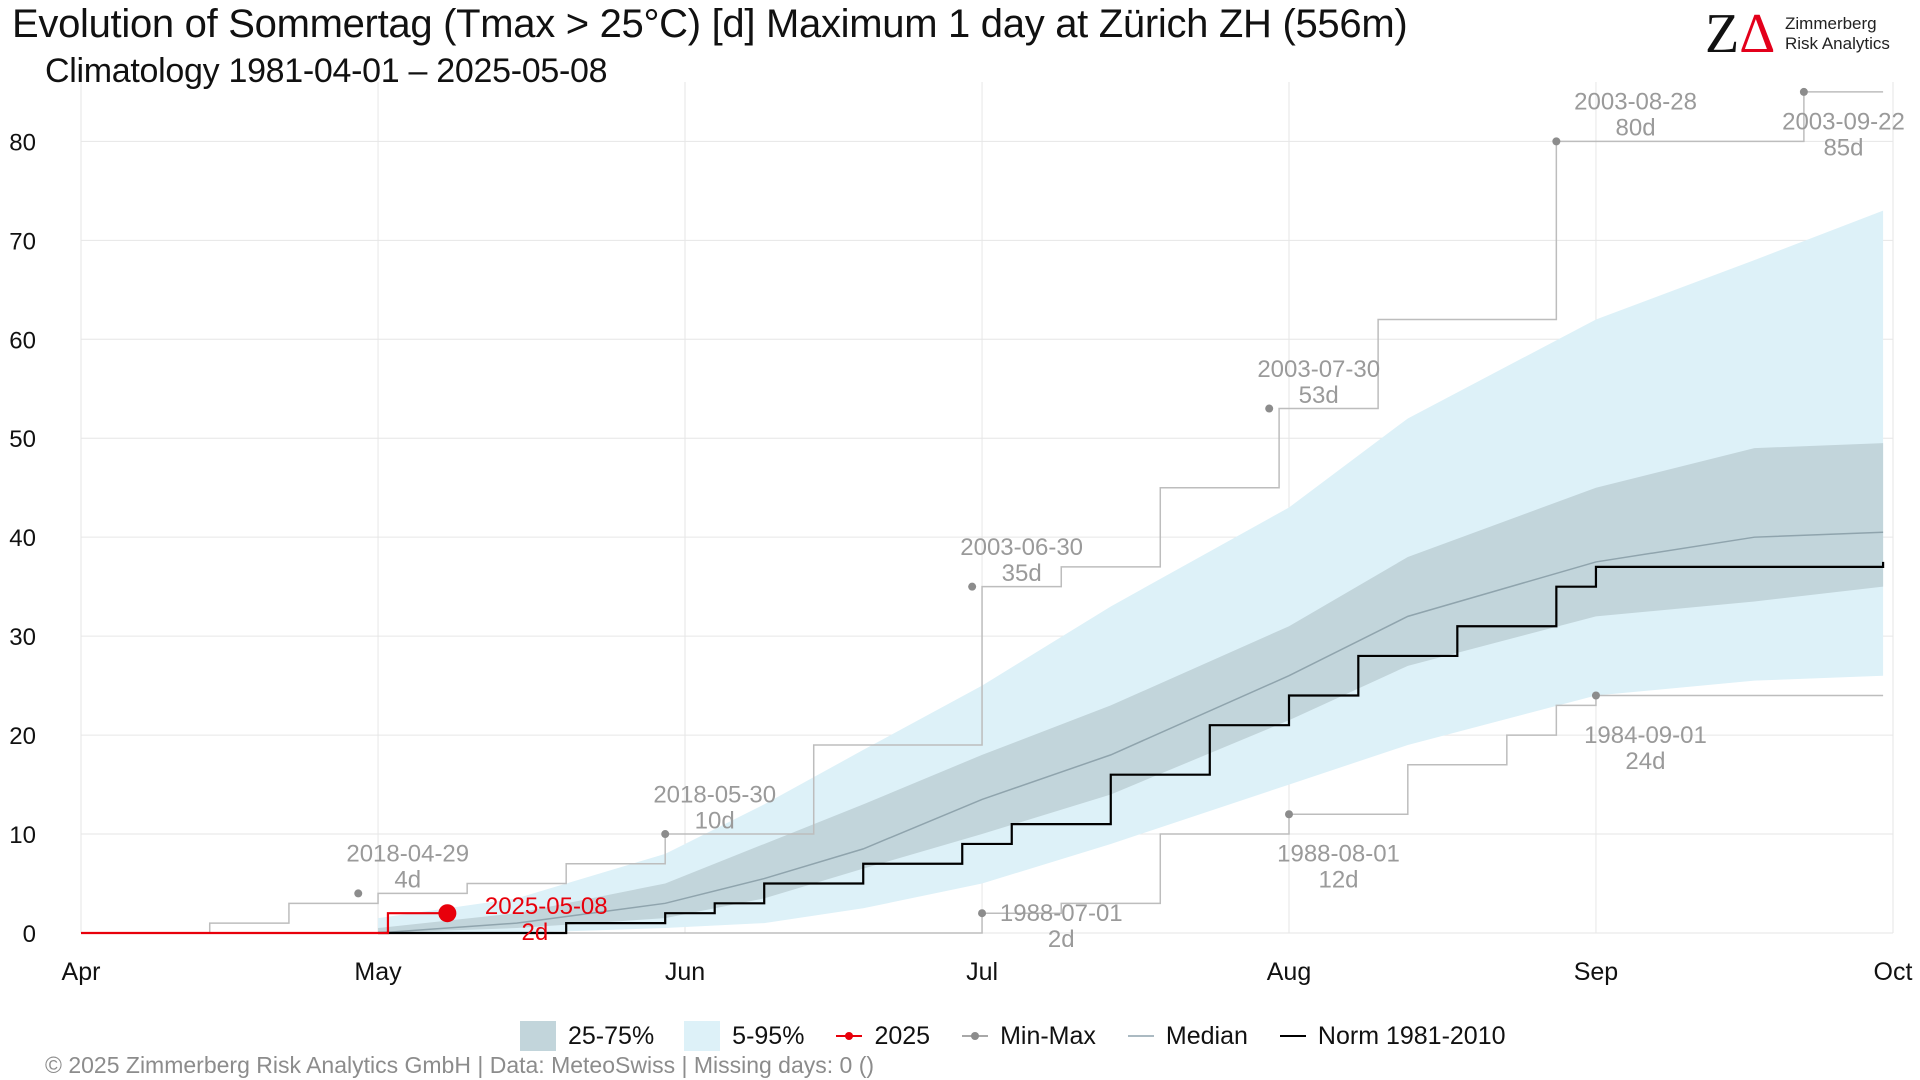 Image resolution: width=1920 pixels, height=1080 pixels. Describe the element at coordinates (1048, 1035) in the screenshot. I see `legend-label-minmax: Min-Max` at that location.